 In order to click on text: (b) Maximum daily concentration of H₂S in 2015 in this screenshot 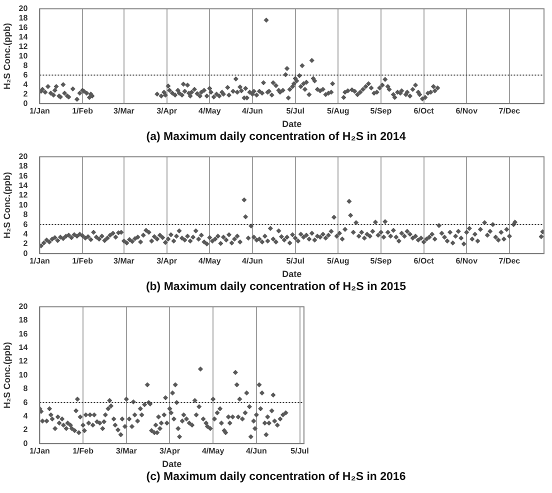, I will do `click(276, 287)`.